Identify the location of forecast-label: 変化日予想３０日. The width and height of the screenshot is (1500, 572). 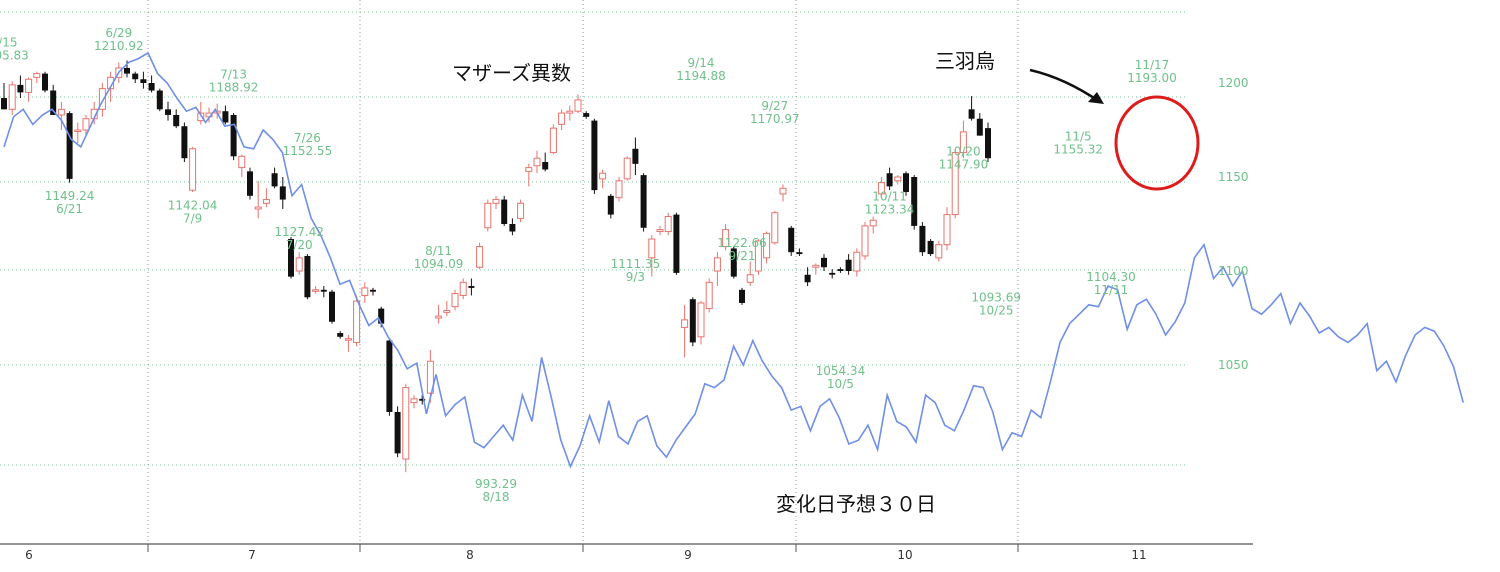
(856, 504).